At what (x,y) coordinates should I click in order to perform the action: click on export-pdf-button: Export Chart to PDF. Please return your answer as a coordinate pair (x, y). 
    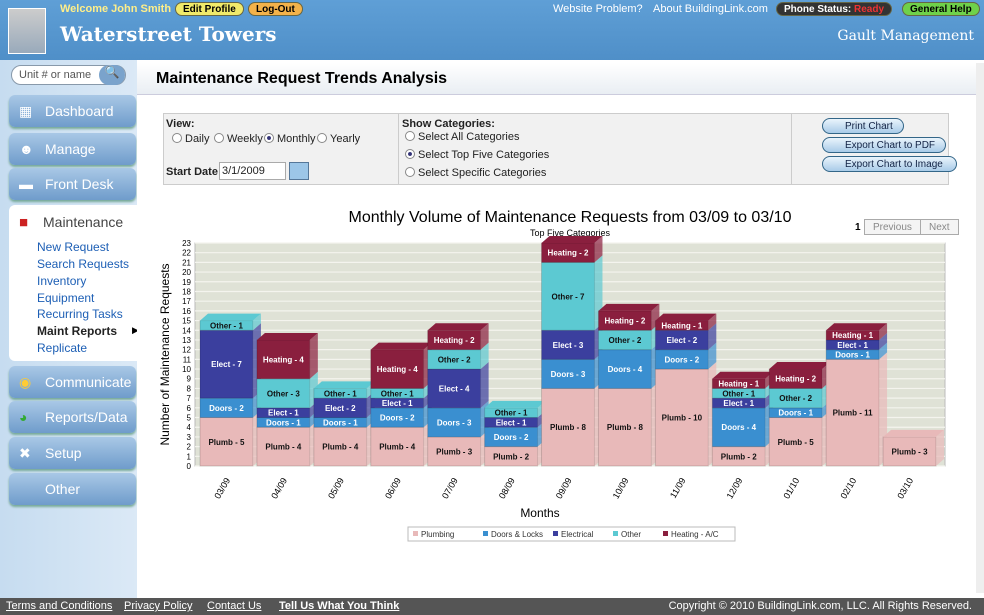
    Looking at the image, I should click on (884, 145).